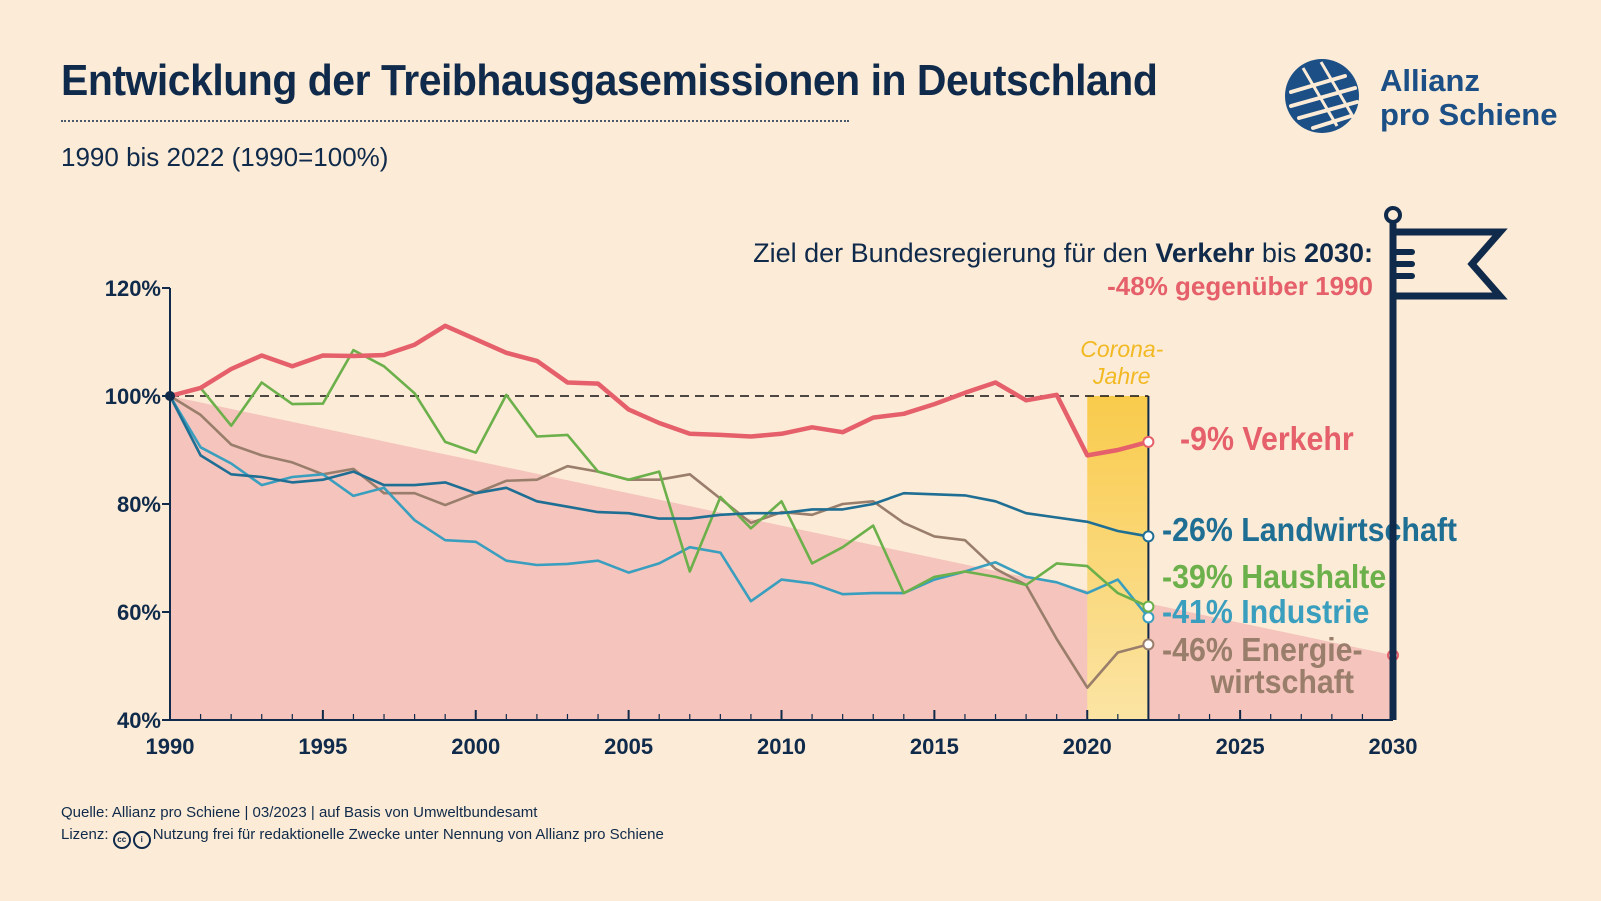  Describe the element at coordinates (475, 746) in the screenshot. I see `x-tick-label: 2000` at that location.